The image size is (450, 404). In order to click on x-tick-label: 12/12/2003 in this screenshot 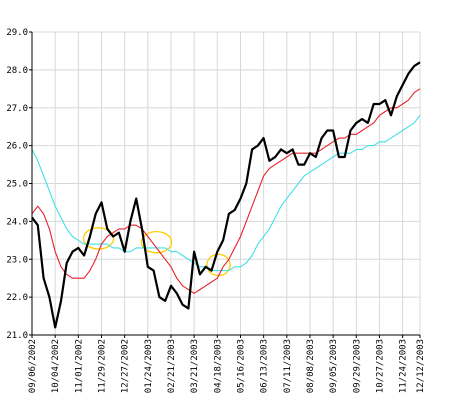, I will do `click(421, 366)`.